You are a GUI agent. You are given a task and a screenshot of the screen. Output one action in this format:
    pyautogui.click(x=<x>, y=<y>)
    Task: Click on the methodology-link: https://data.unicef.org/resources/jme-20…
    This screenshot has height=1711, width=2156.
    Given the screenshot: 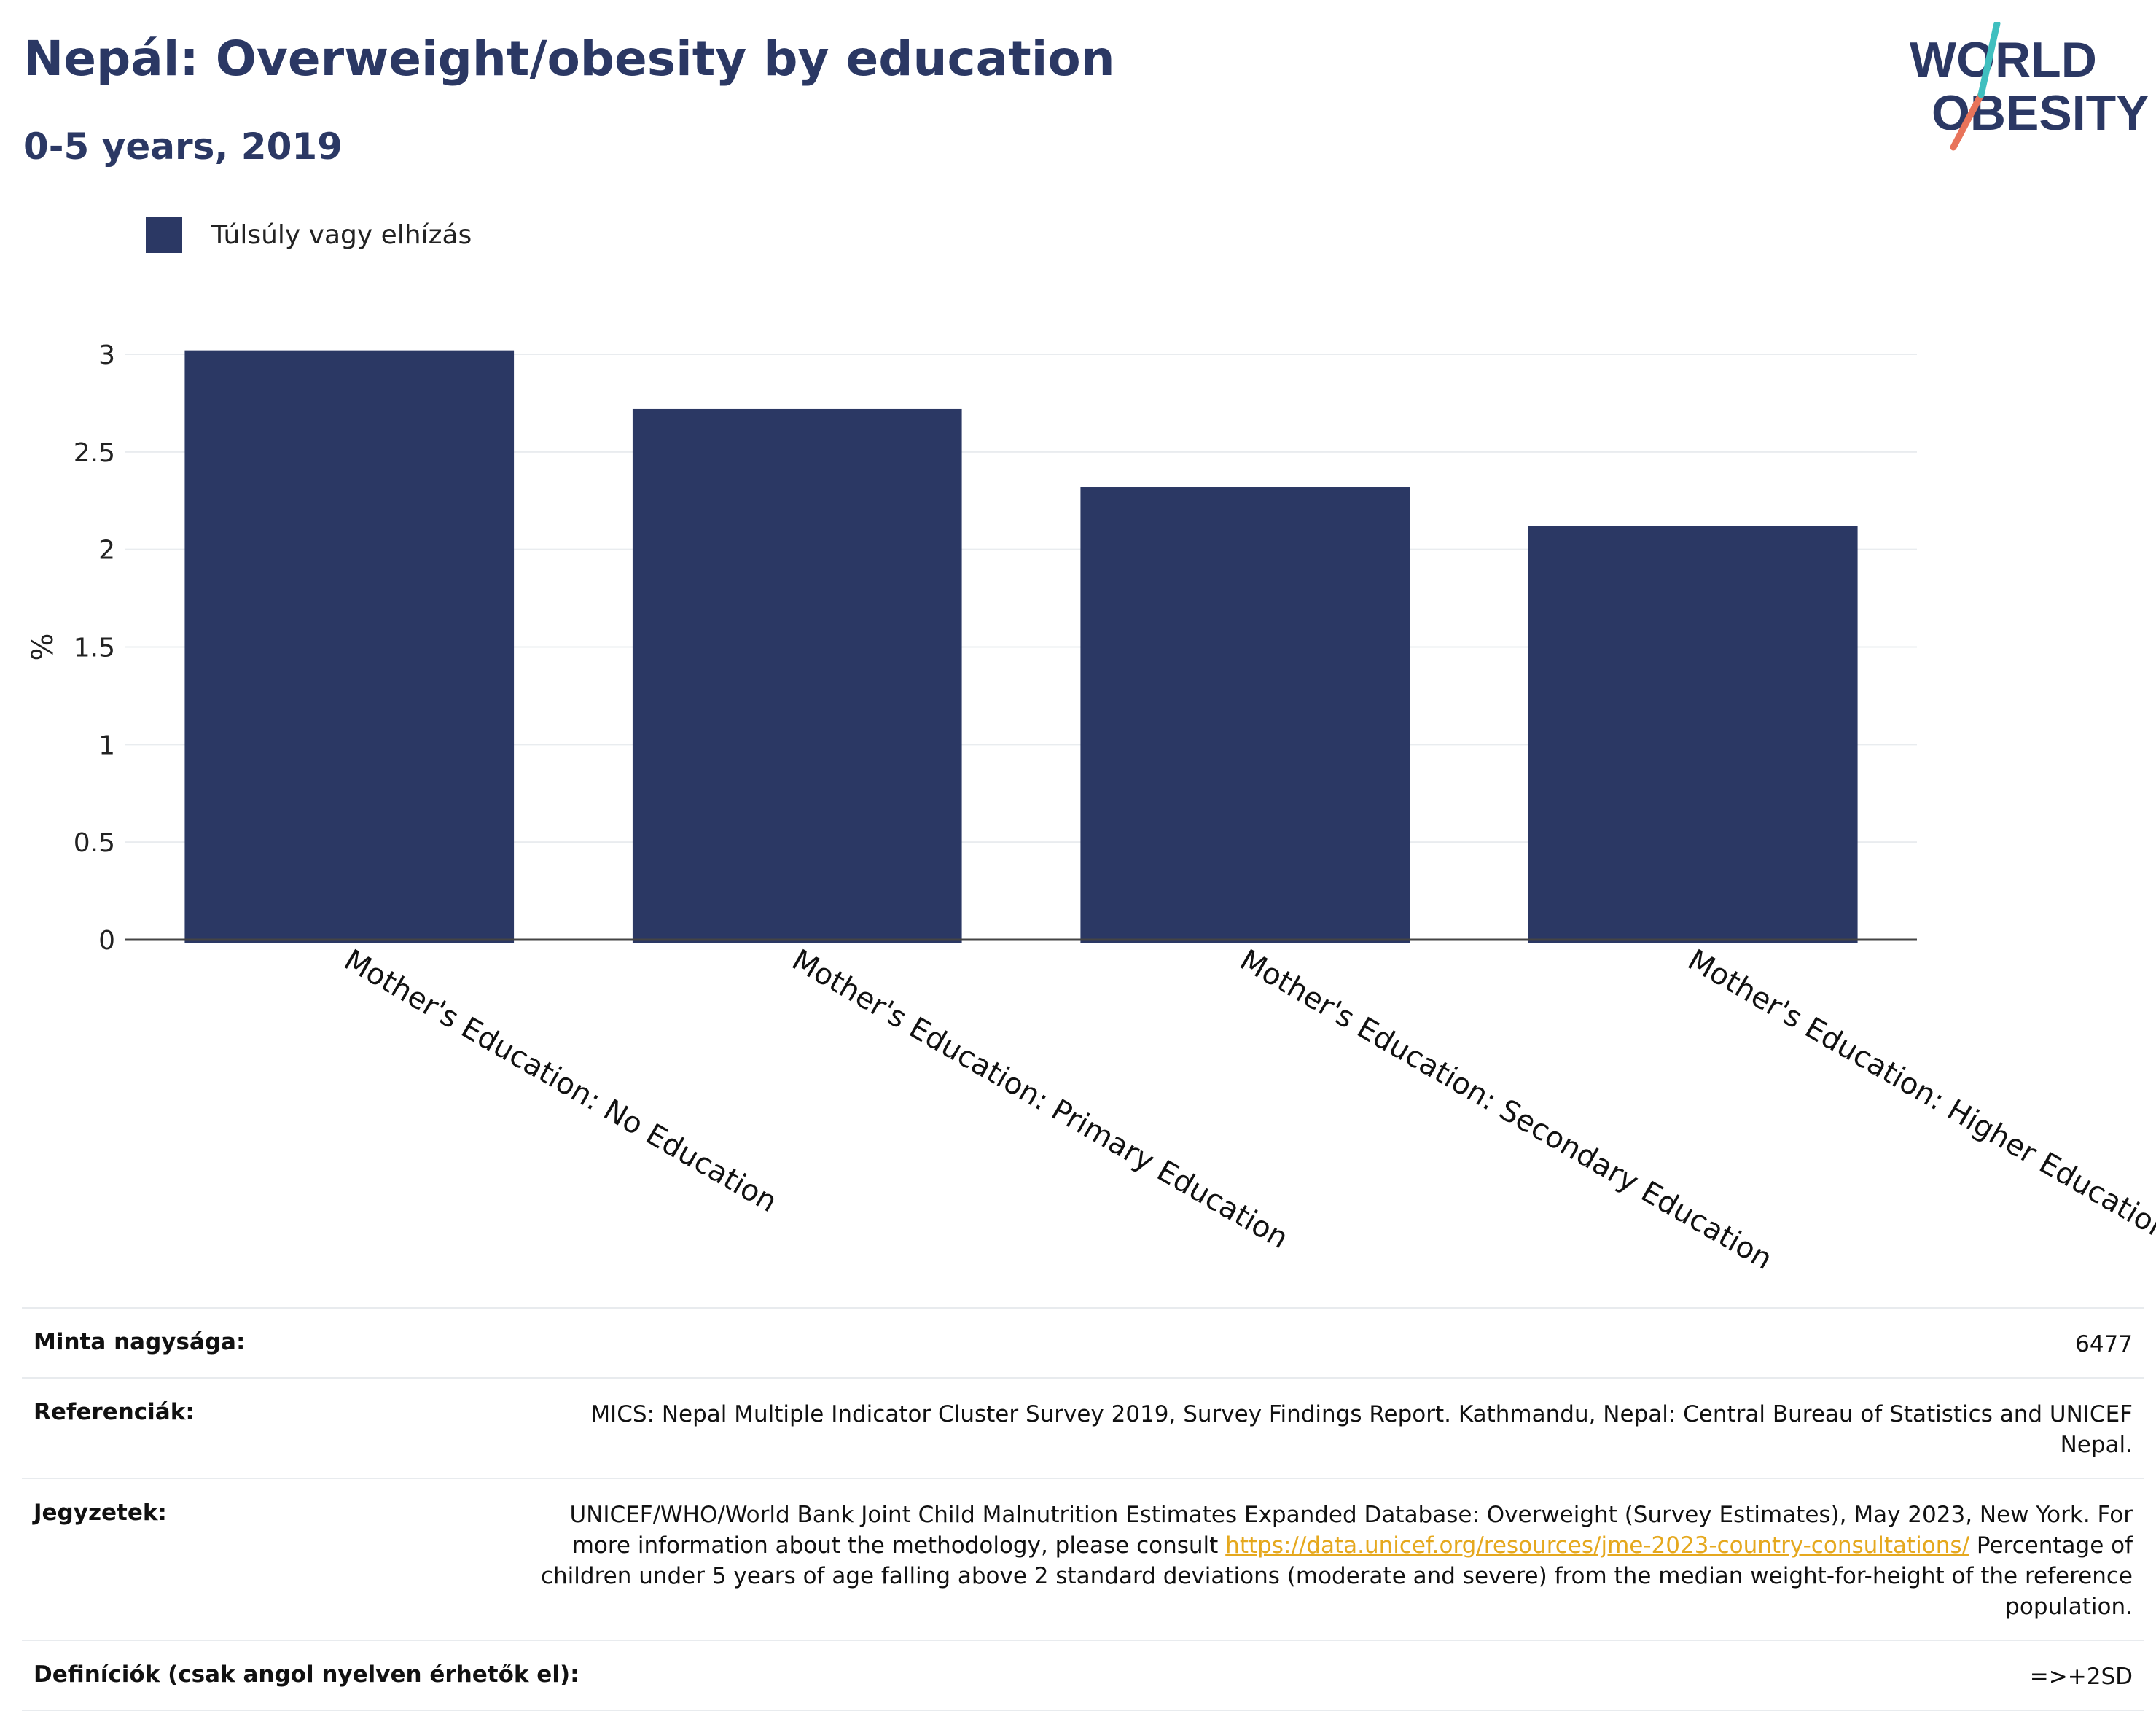 What is the action you would take?
    pyautogui.click(x=1598, y=1545)
    